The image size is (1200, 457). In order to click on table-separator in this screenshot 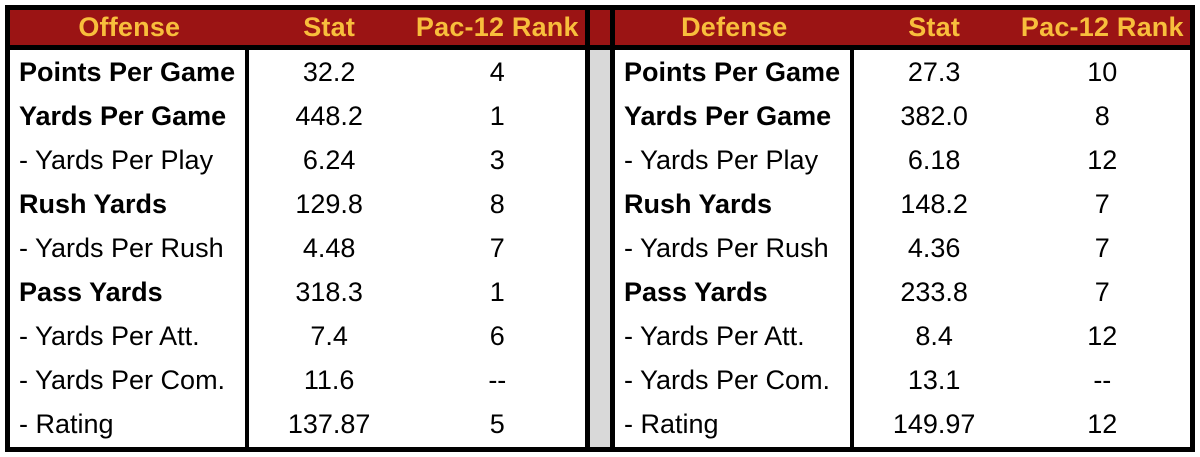, I will do `click(600, 228)`.